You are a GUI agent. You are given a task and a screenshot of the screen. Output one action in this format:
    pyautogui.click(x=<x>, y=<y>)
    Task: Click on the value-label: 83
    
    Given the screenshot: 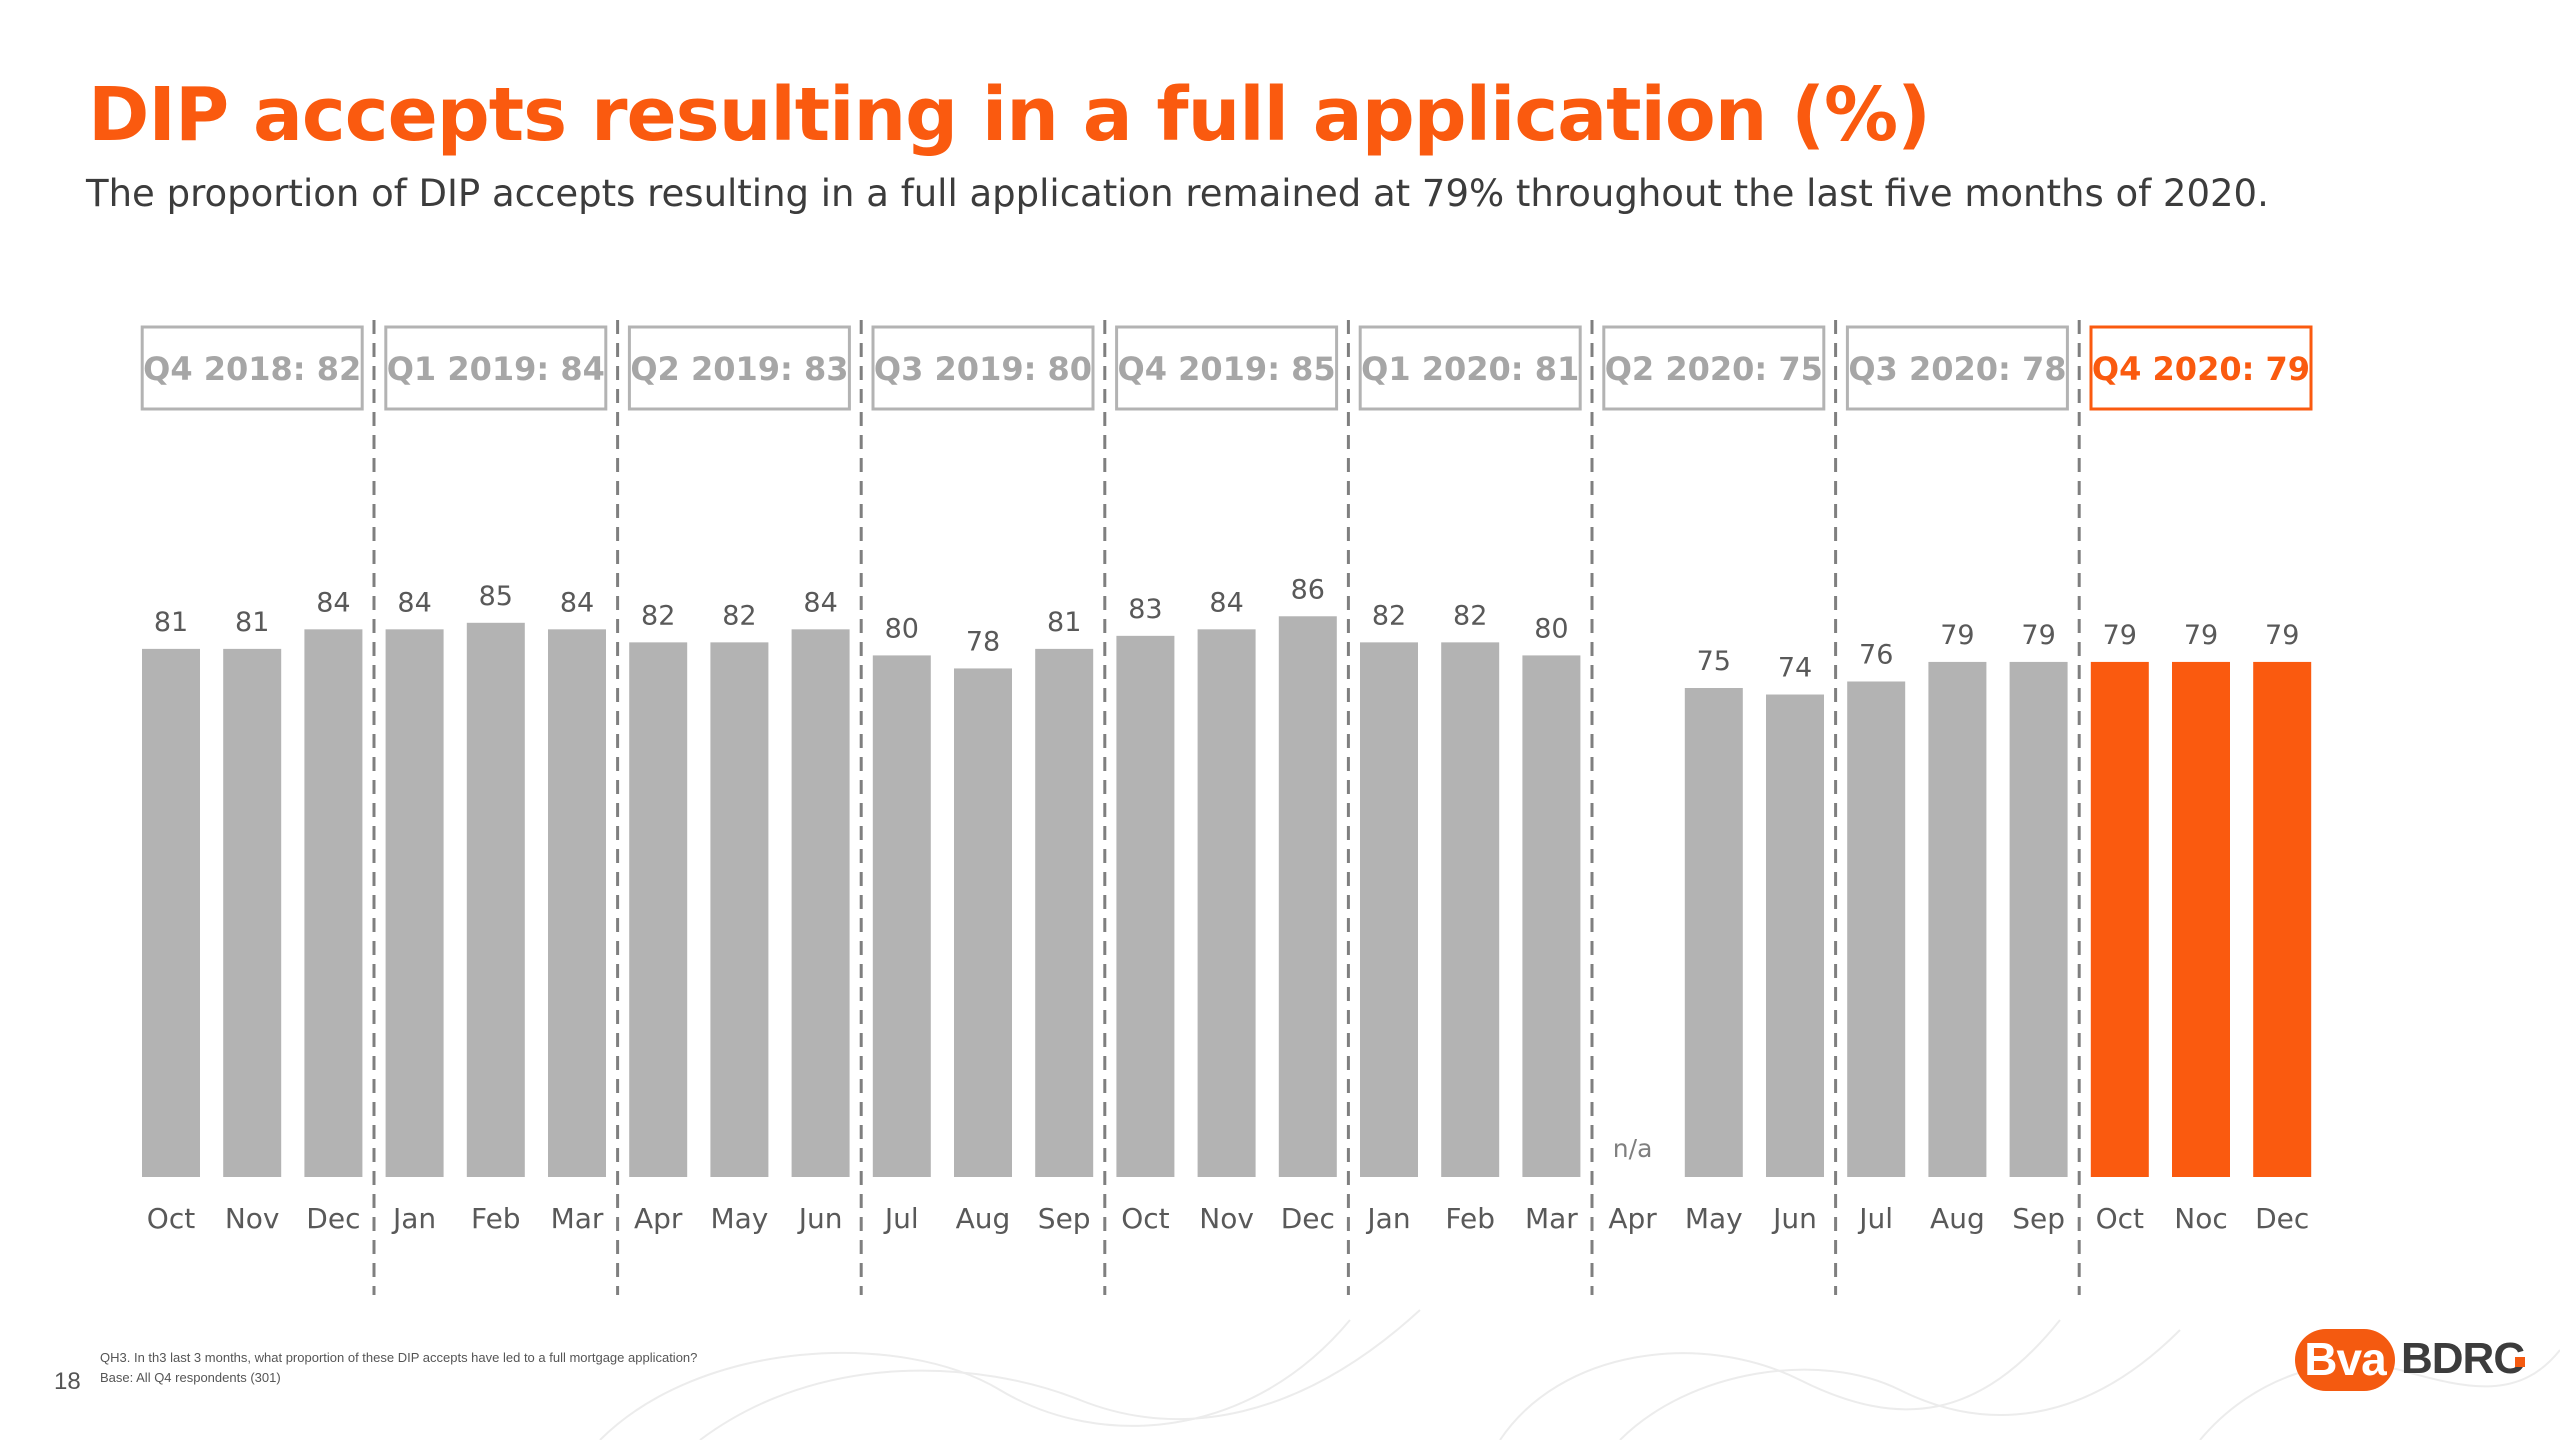 What is the action you would take?
    pyautogui.click(x=1145, y=609)
    